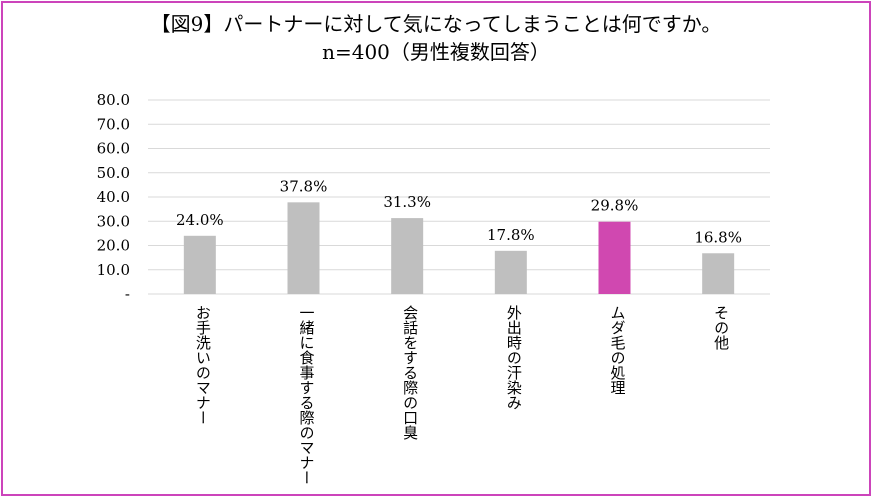  Describe the element at coordinates (200, 220) in the screenshot. I see `data-label: 24.0%` at that location.